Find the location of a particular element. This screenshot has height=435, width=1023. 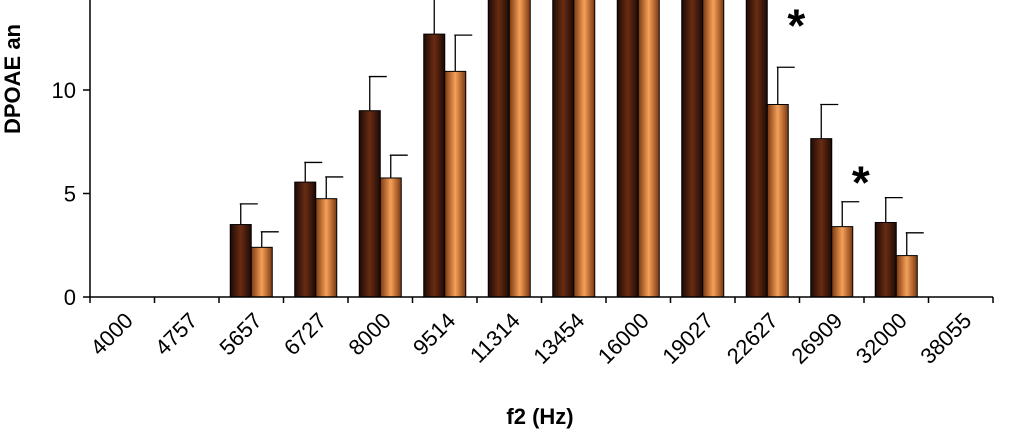

y-tick-label: 0 is located at coordinates (70, 297).